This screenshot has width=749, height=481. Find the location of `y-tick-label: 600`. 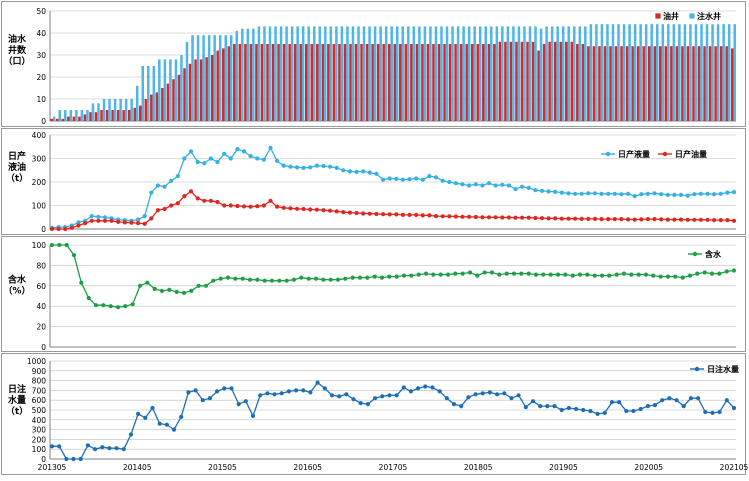

y-tick-label: 600 is located at coordinates (39, 400).